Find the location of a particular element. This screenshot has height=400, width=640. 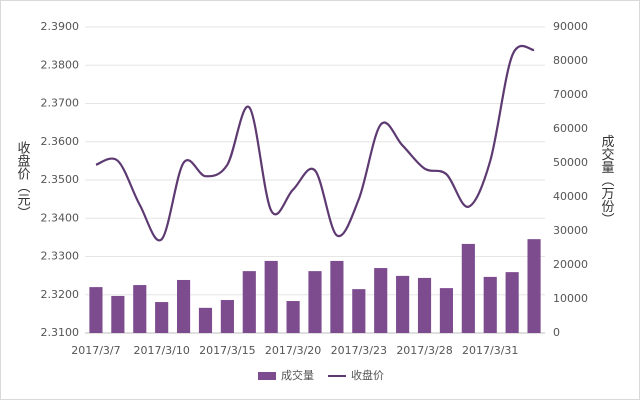

legend-label: 收盘价 is located at coordinates (367, 375).